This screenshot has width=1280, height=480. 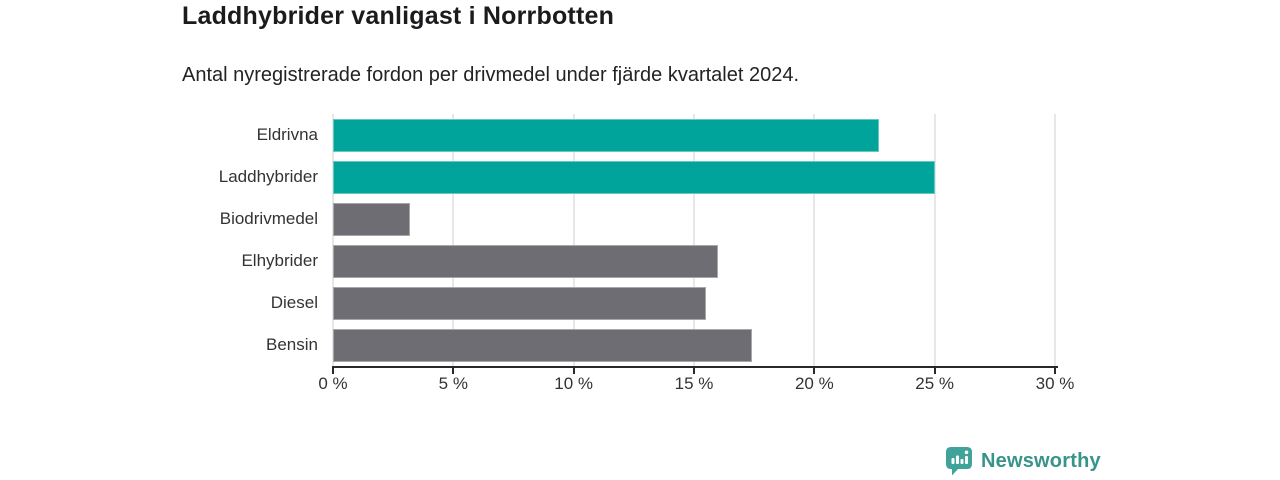 What do you see at coordinates (814, 383) in the screenshot?
I see `x-axis-tick-label: 20 %` at bounding box center [814, 383].